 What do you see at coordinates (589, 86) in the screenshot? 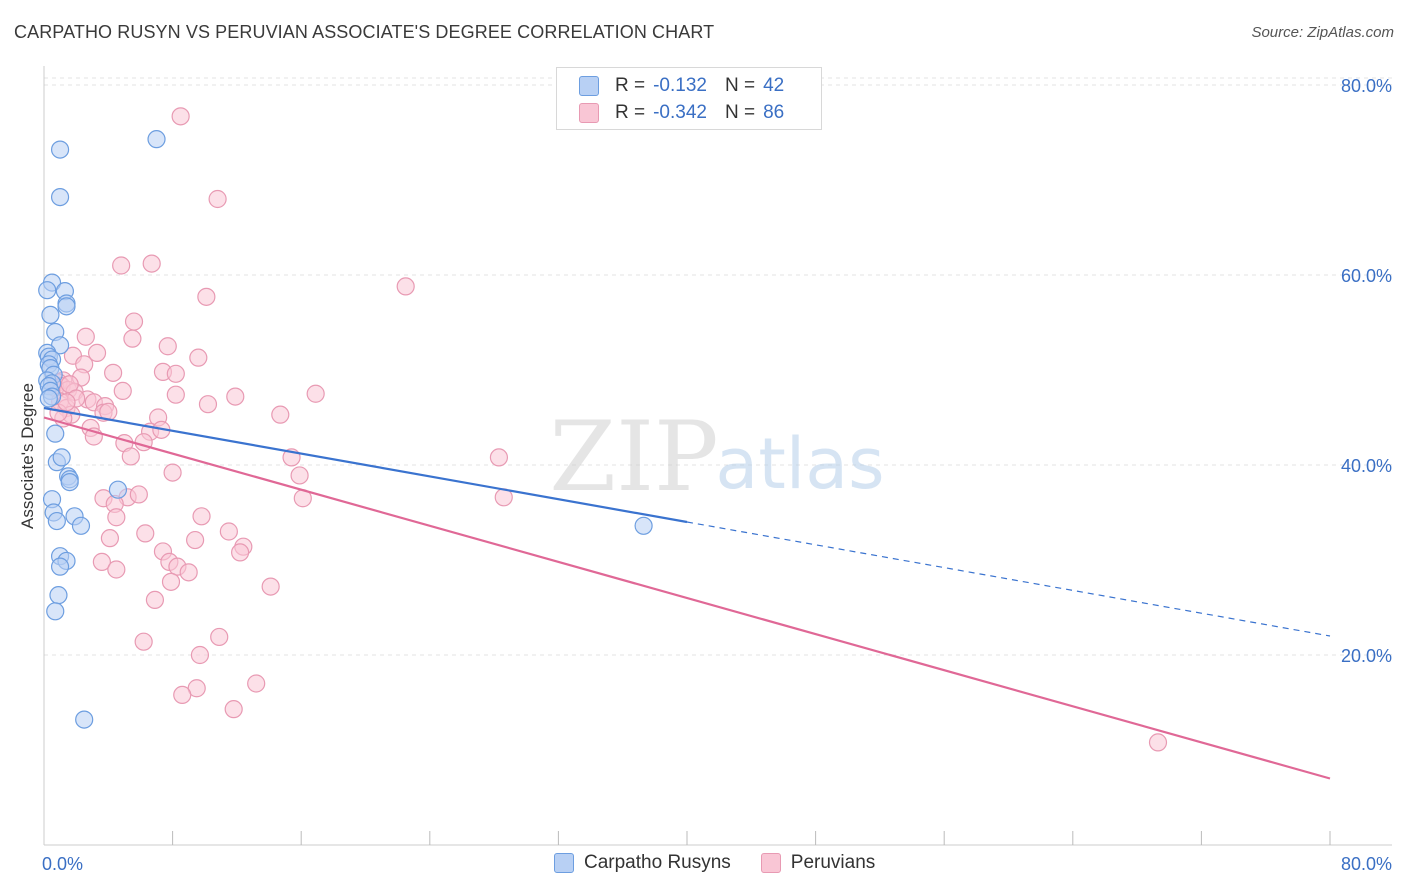
I see `legend-swatch-blue` at bounding box center [589, 86].